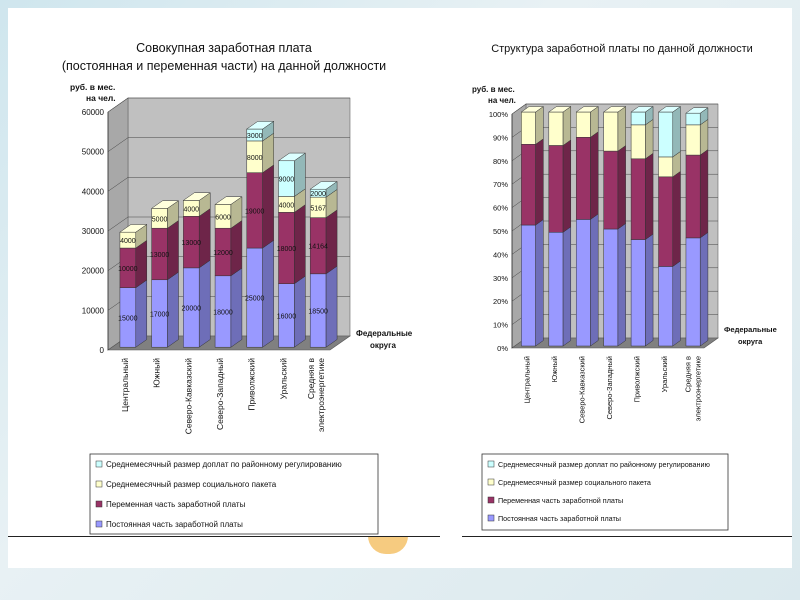 The image size is (800, 600). I want to click on category-label: Северо-Кавказский, so click(582, 389).